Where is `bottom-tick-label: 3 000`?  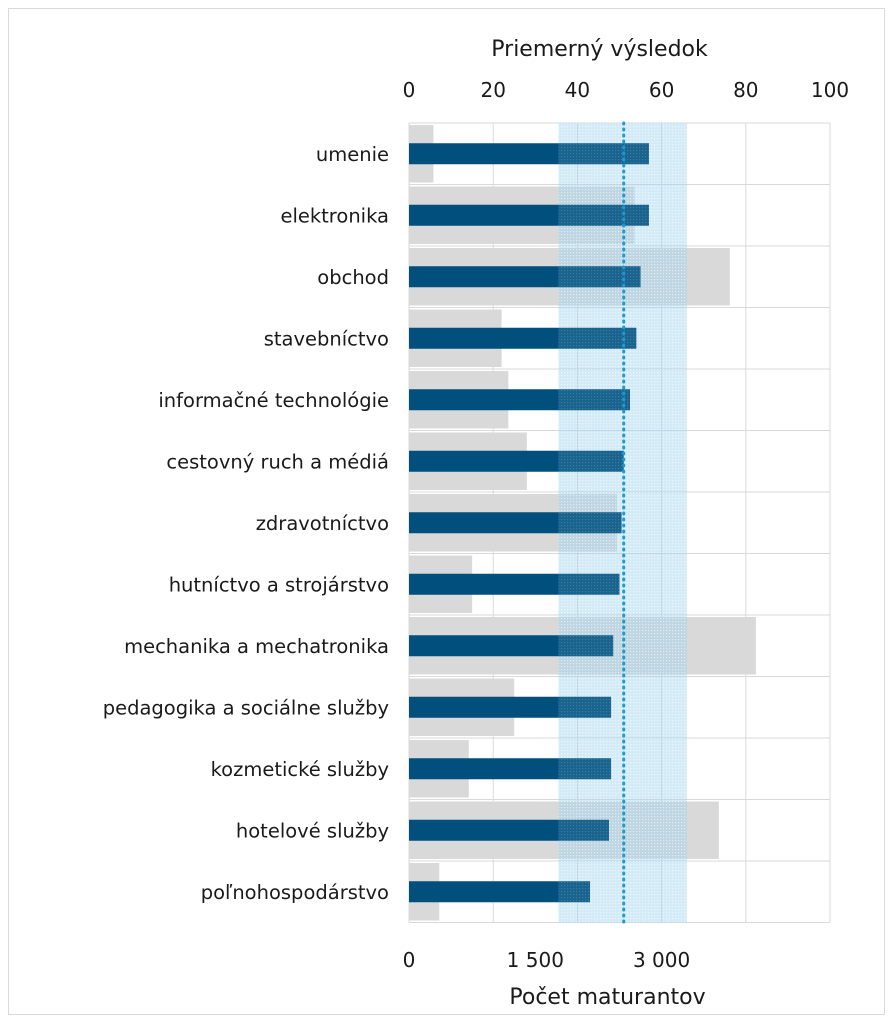
bottom-tick-label: 3 000 is located at coordinates (661, 960).